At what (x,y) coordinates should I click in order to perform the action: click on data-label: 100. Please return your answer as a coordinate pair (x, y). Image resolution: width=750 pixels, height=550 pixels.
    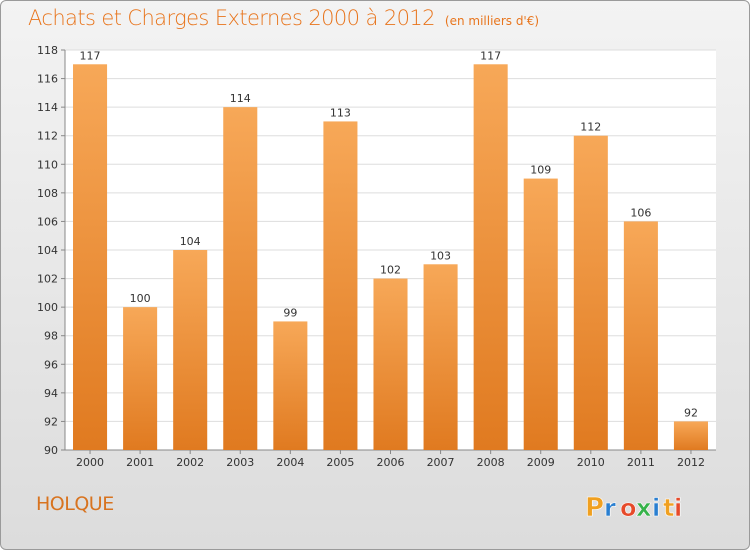
    Looking at the image, I should click on (140, 298).